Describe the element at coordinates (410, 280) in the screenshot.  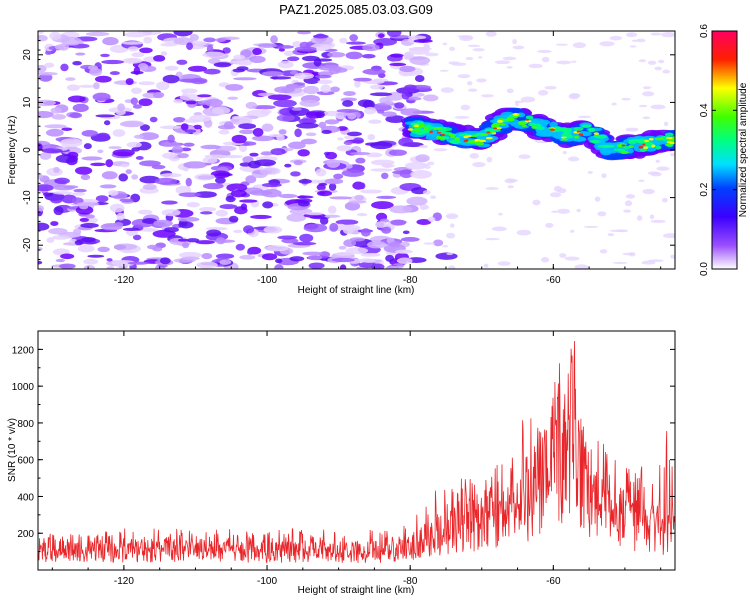
I see `x-tick-label: -80` at that location.